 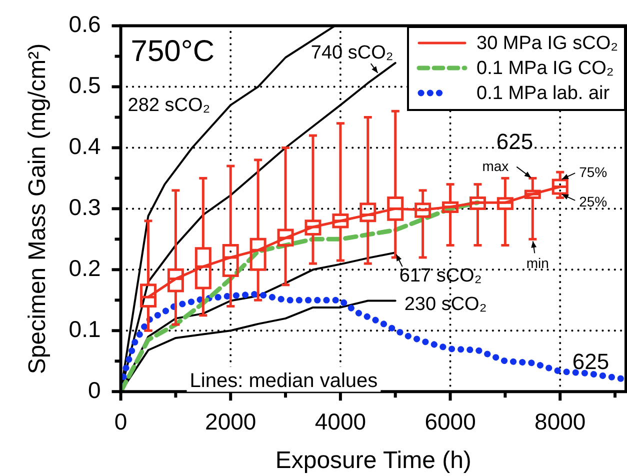 I want to click on annotation: max, so click(x=495, y=166).